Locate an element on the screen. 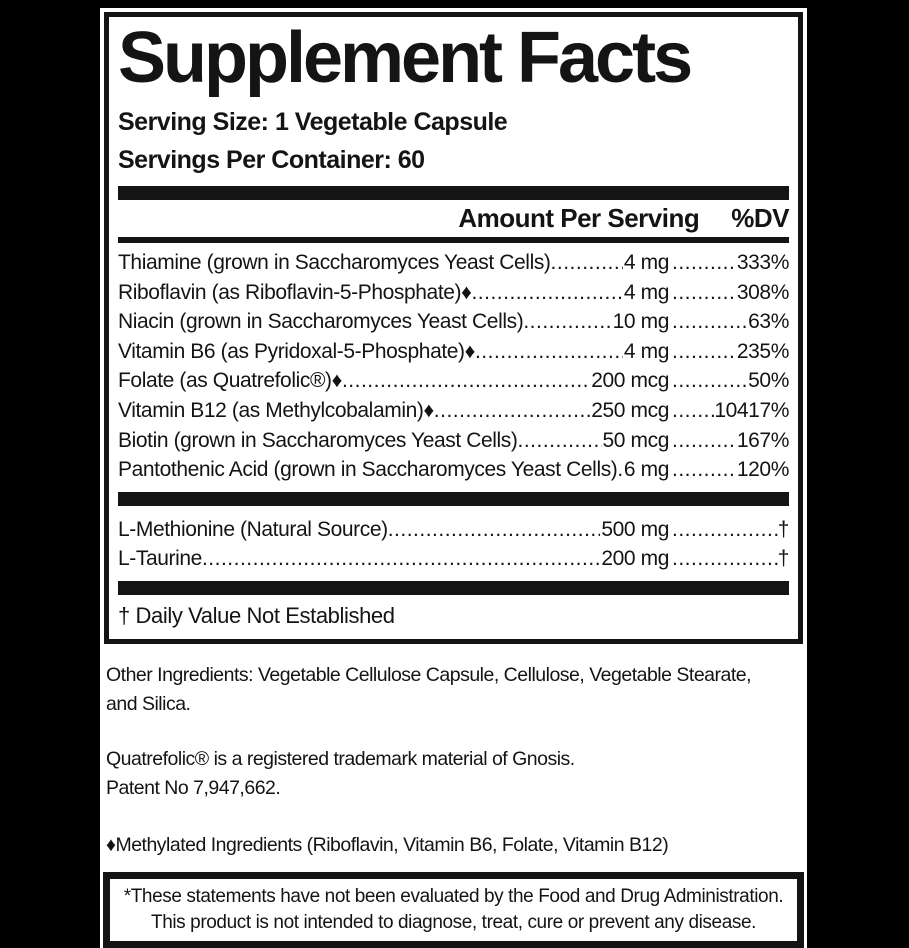 This screenshot has width=909, height=948. ingredient-daily-value: 167% is located at coordinates (762, 440).